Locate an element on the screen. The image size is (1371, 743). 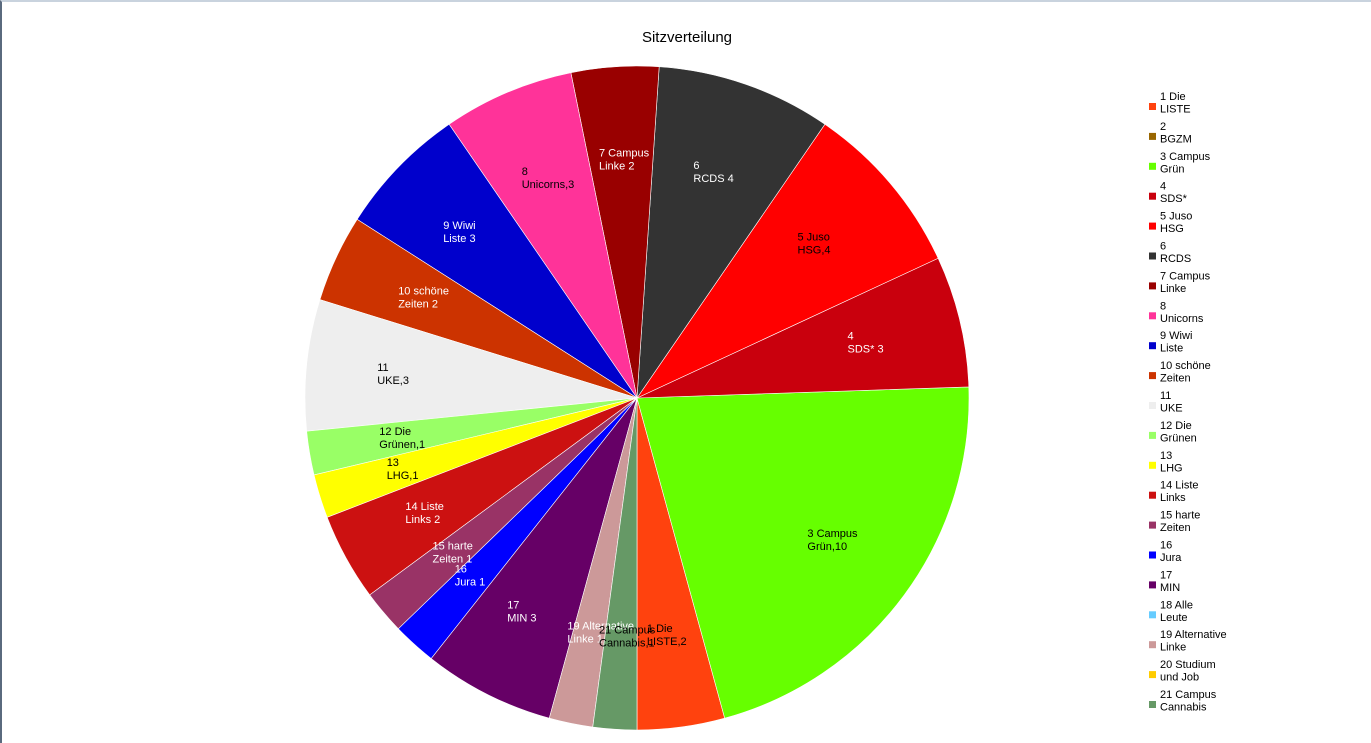
slice-label-16: 16 Jura 1 is located at coordinates (470, 575).